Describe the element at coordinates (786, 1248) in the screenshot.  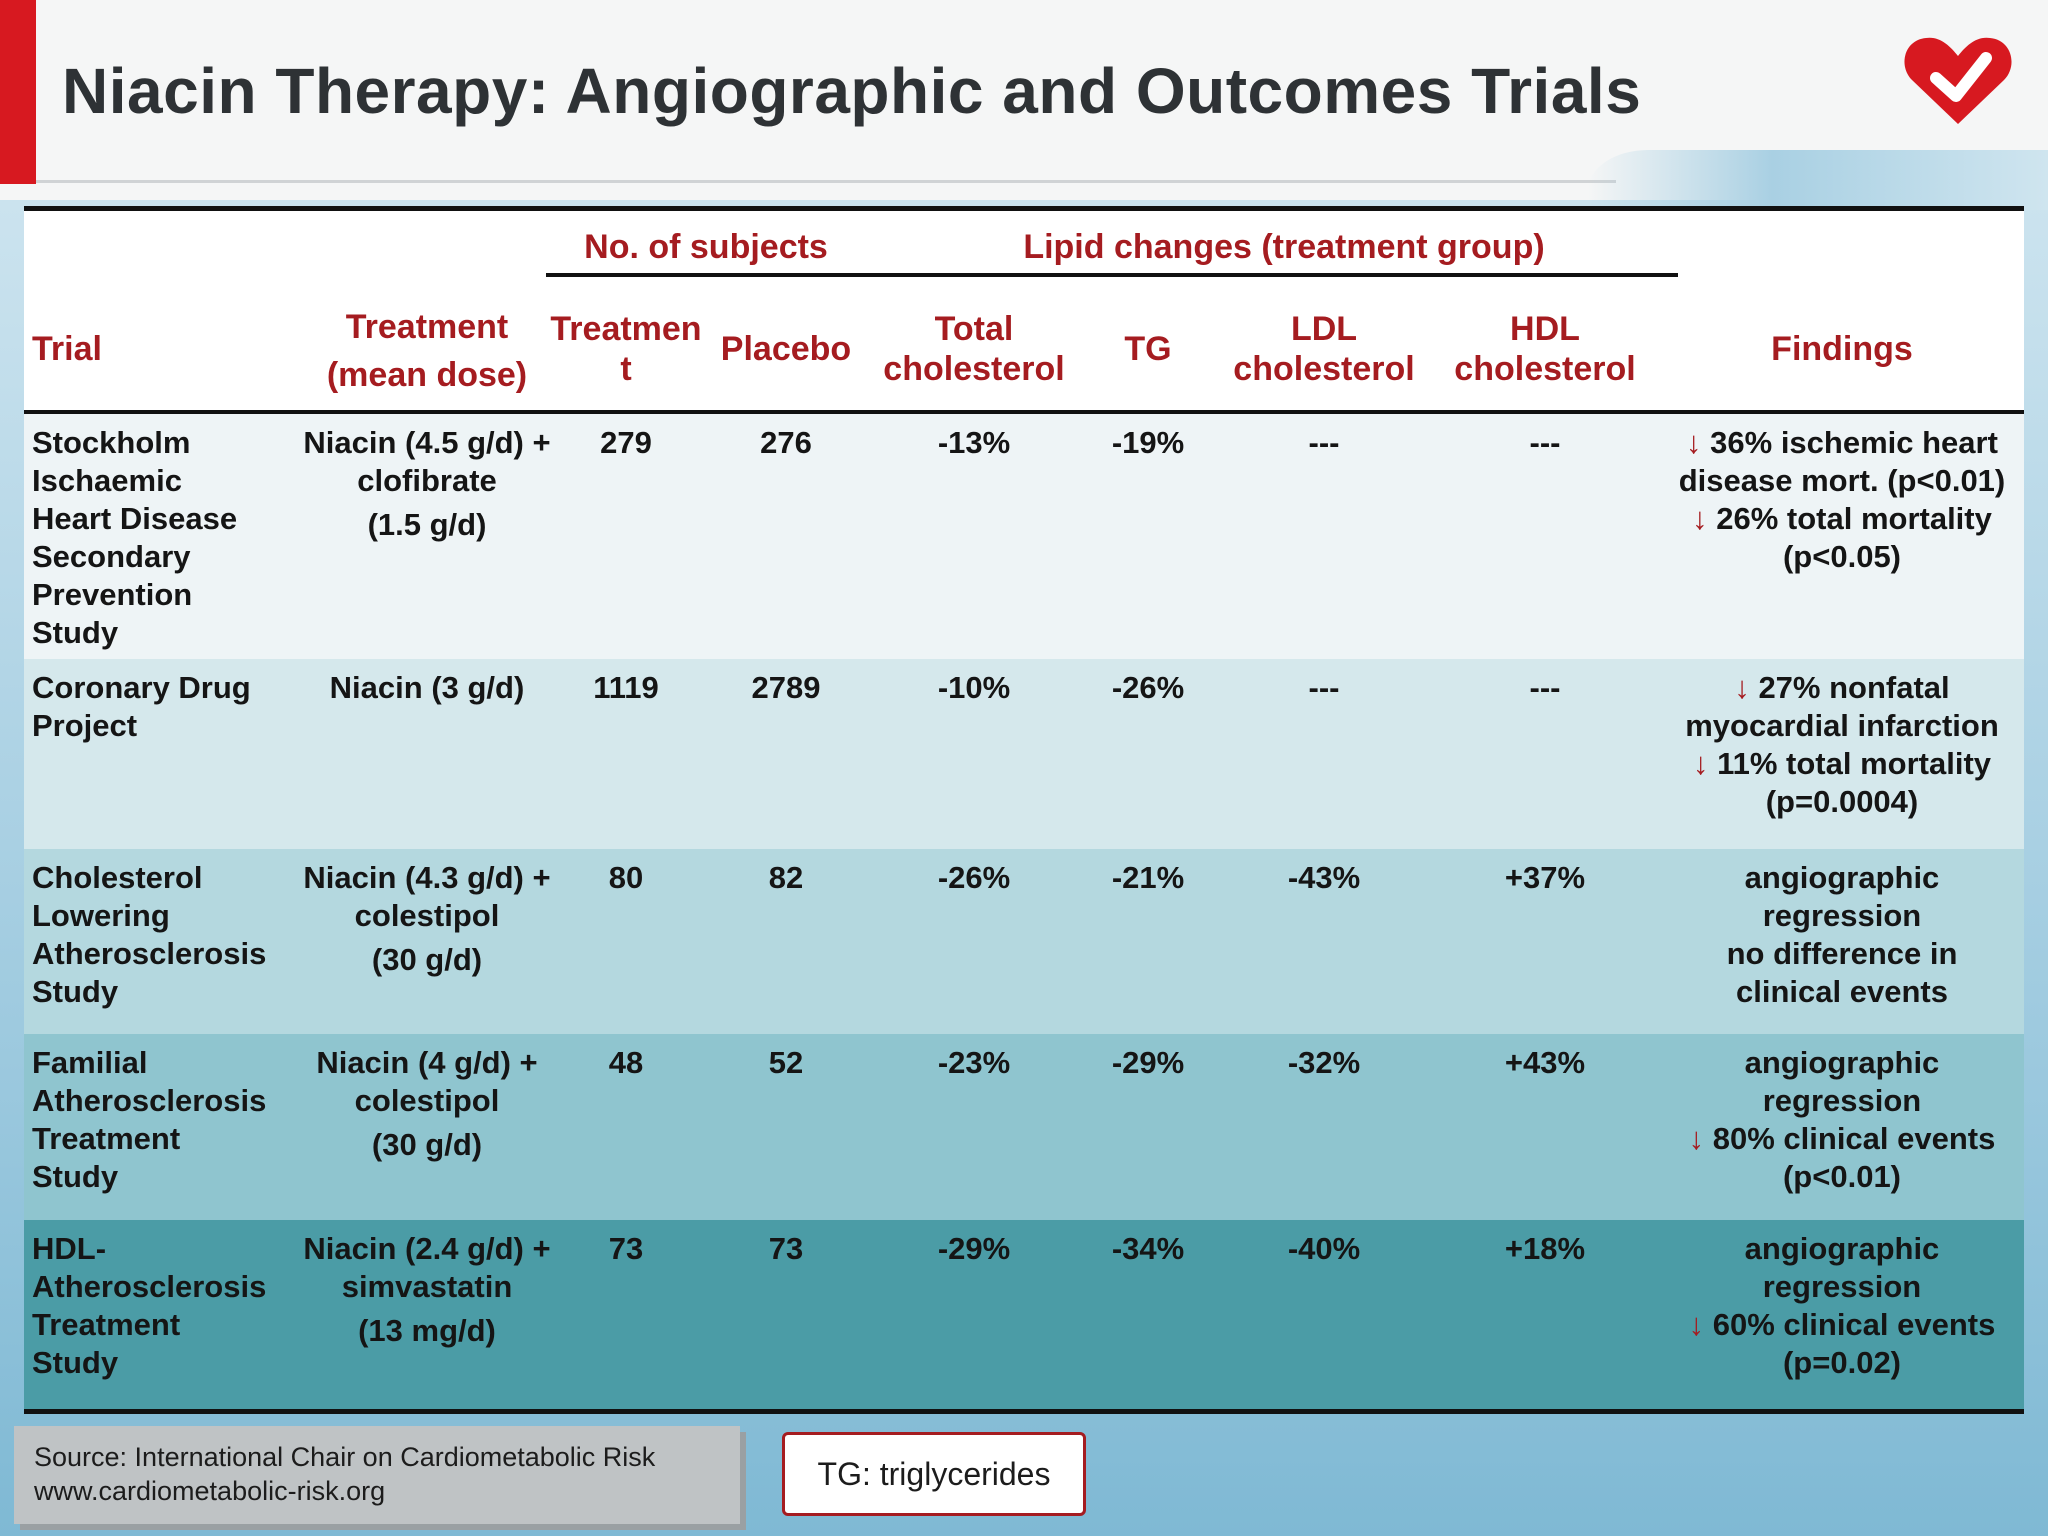
I see `placebo-subjects: 73` at that location.